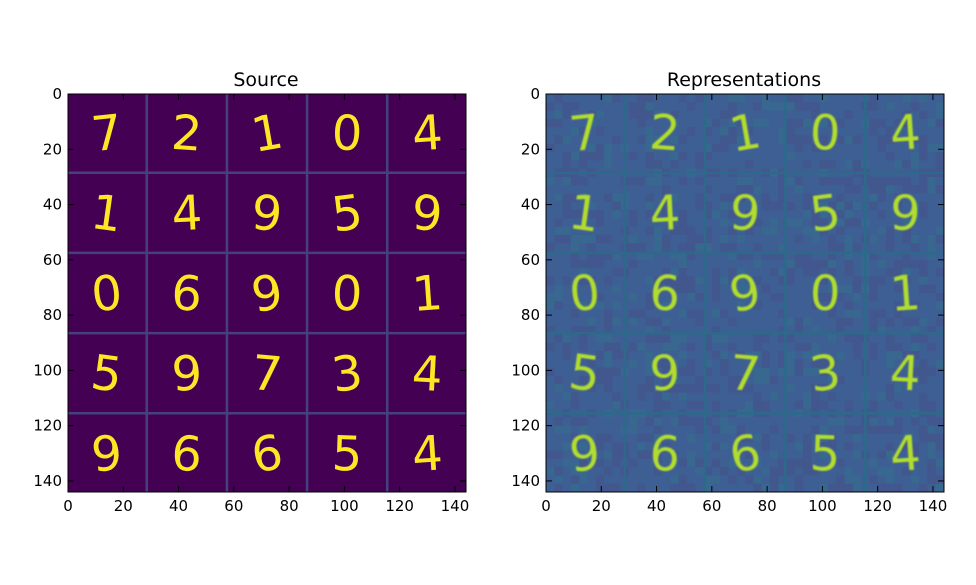 The image size is (976, 585). What do you see at coordinates (905, 294) in the screenshot?
I see `representations-digit-tile: 1` at bounding box center [905, 294].